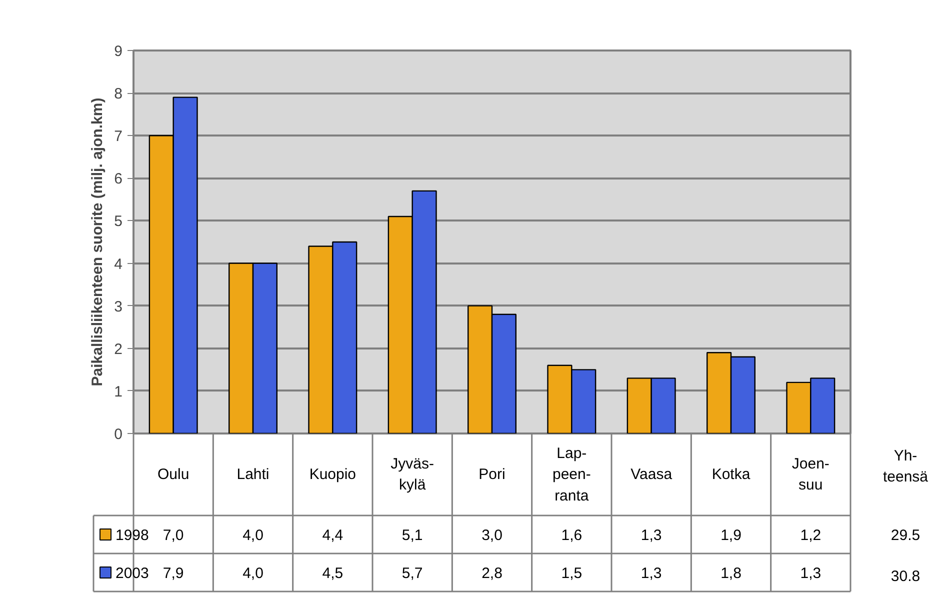  Describe the element at coordinates (811, 474) in the screenshot. I see `x-tick-label: Joen- suu` at that location.